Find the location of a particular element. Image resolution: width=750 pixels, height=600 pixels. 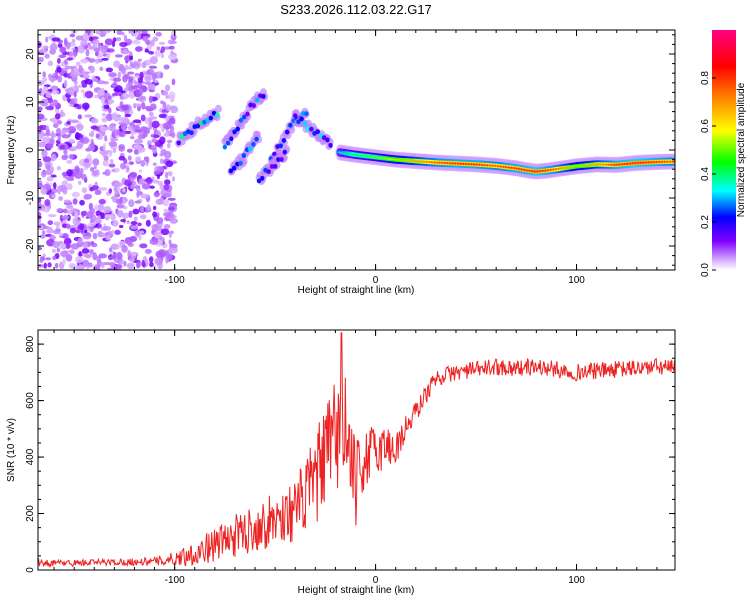

bottom-x-axis-label: Height of straight line (km) is located at coordinates (356, 590).